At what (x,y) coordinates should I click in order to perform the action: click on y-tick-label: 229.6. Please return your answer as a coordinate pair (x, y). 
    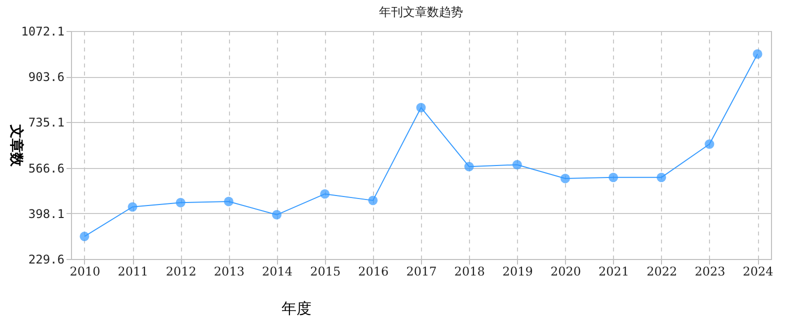
    Looking at the image, I should click on (46, 259).